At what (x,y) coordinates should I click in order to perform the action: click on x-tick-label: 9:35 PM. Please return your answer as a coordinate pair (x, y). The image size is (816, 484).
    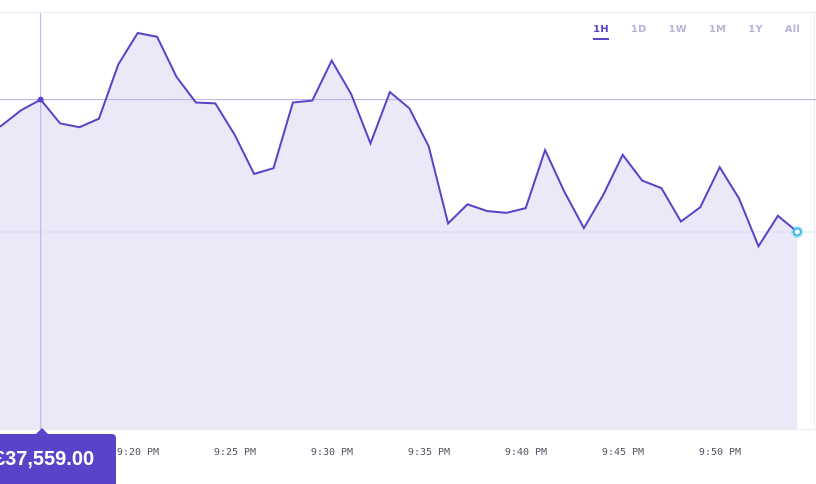
    Looking at the image, I should click on (429, 452).